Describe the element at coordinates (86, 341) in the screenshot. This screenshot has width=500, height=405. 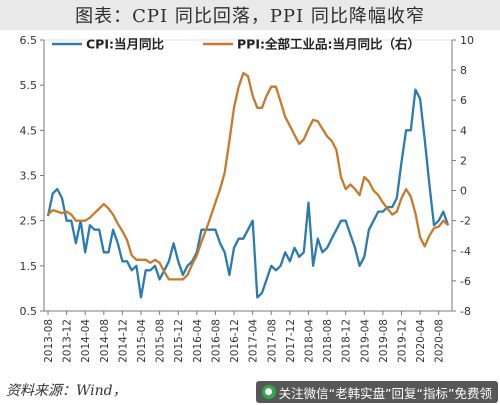
I see `x-axis-tick-label: 2014-04` at that location.